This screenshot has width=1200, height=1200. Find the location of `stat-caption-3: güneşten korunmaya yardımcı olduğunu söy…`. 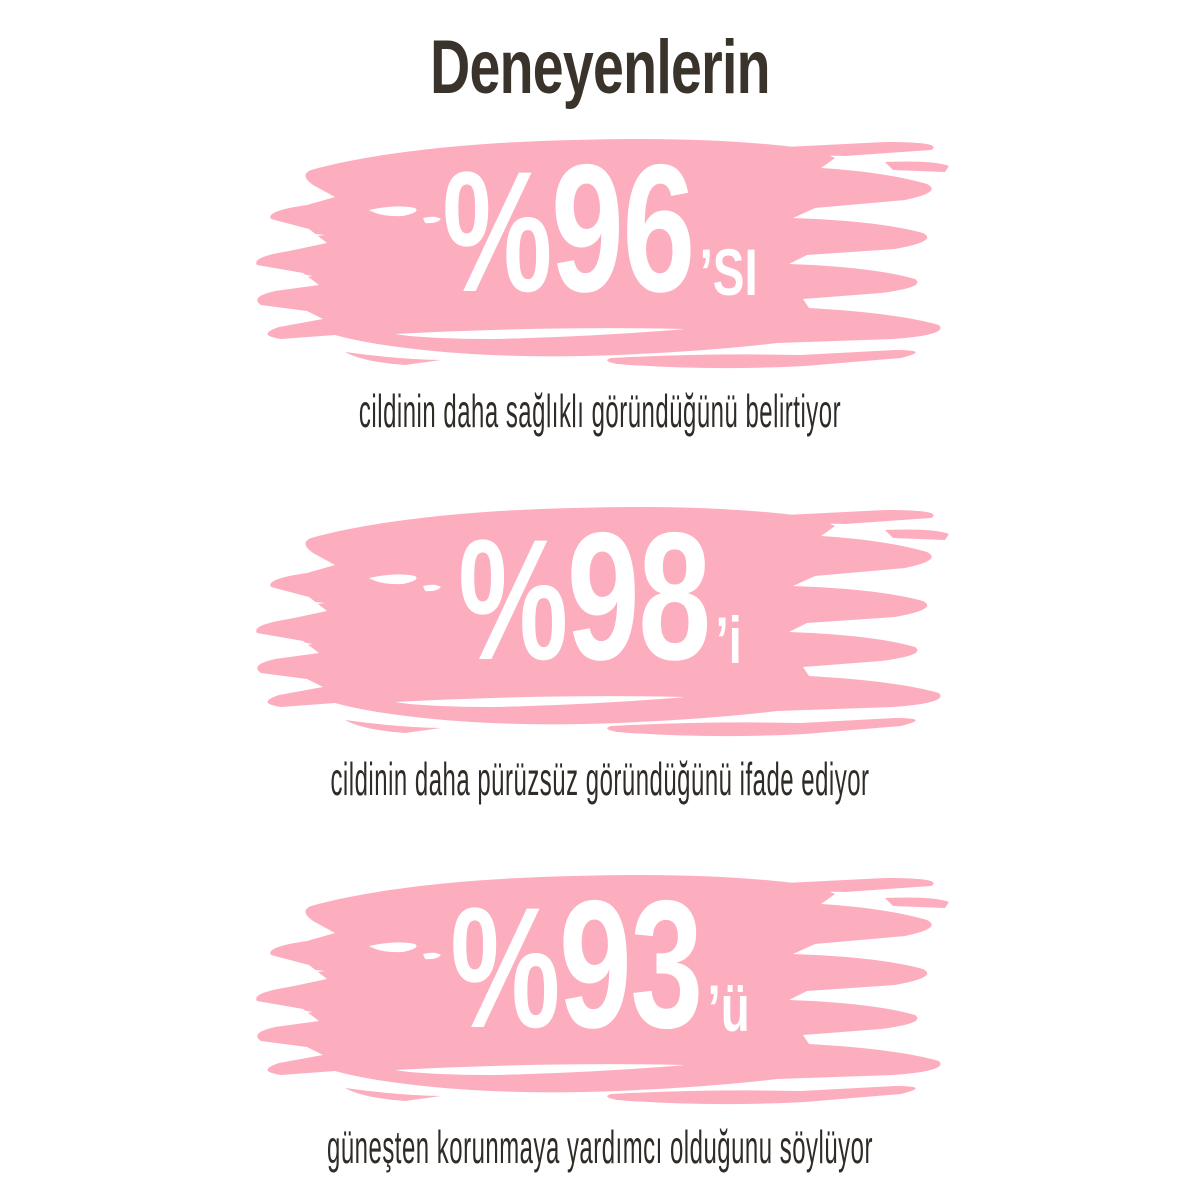

stat-caption-3: güneşten korunmaya yardımcı olduğunu söy… is located at coordinates (600, 1147).